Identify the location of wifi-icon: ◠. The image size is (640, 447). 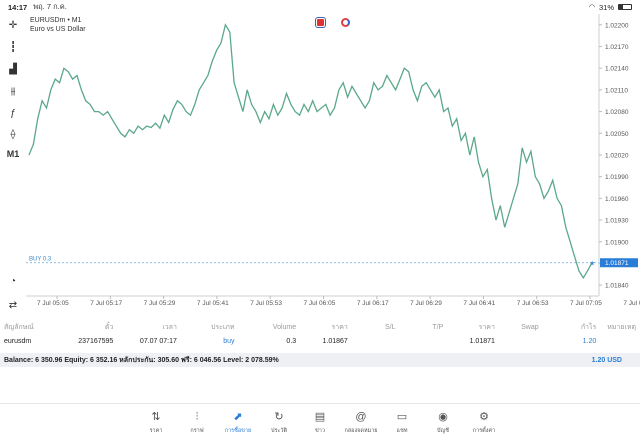
(591, 7).